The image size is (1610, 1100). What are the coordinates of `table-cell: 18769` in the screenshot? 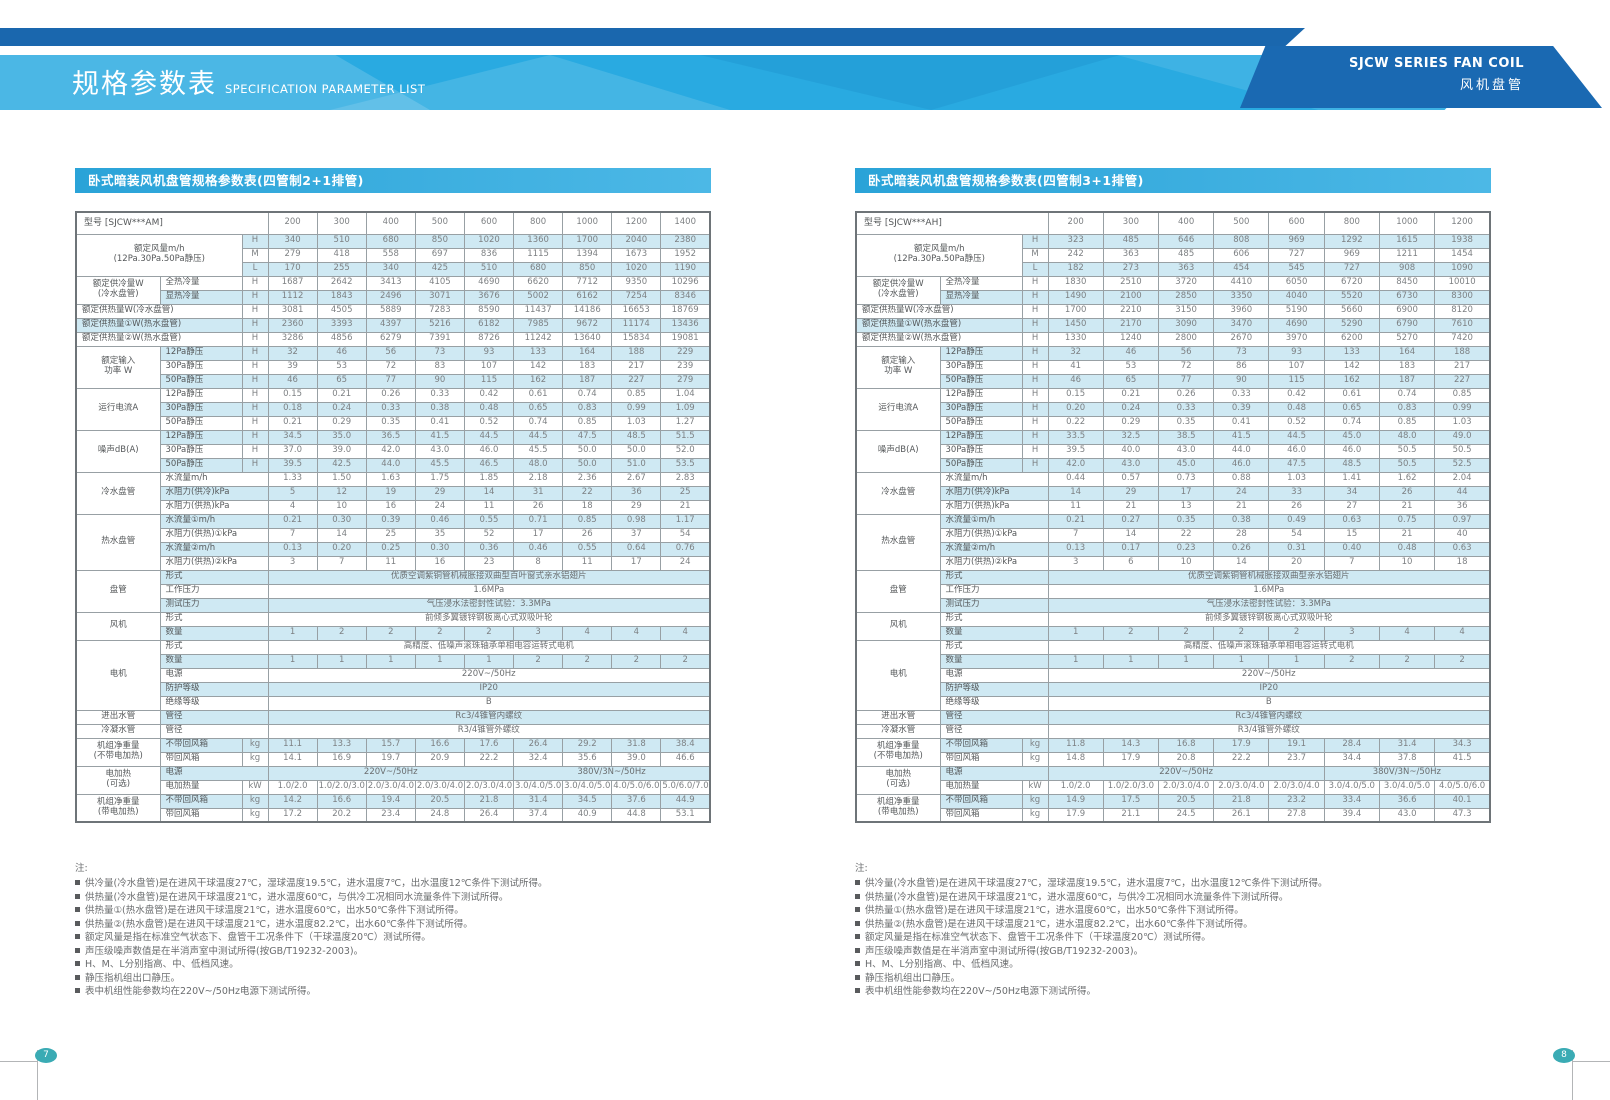 It's located at (685, 311).